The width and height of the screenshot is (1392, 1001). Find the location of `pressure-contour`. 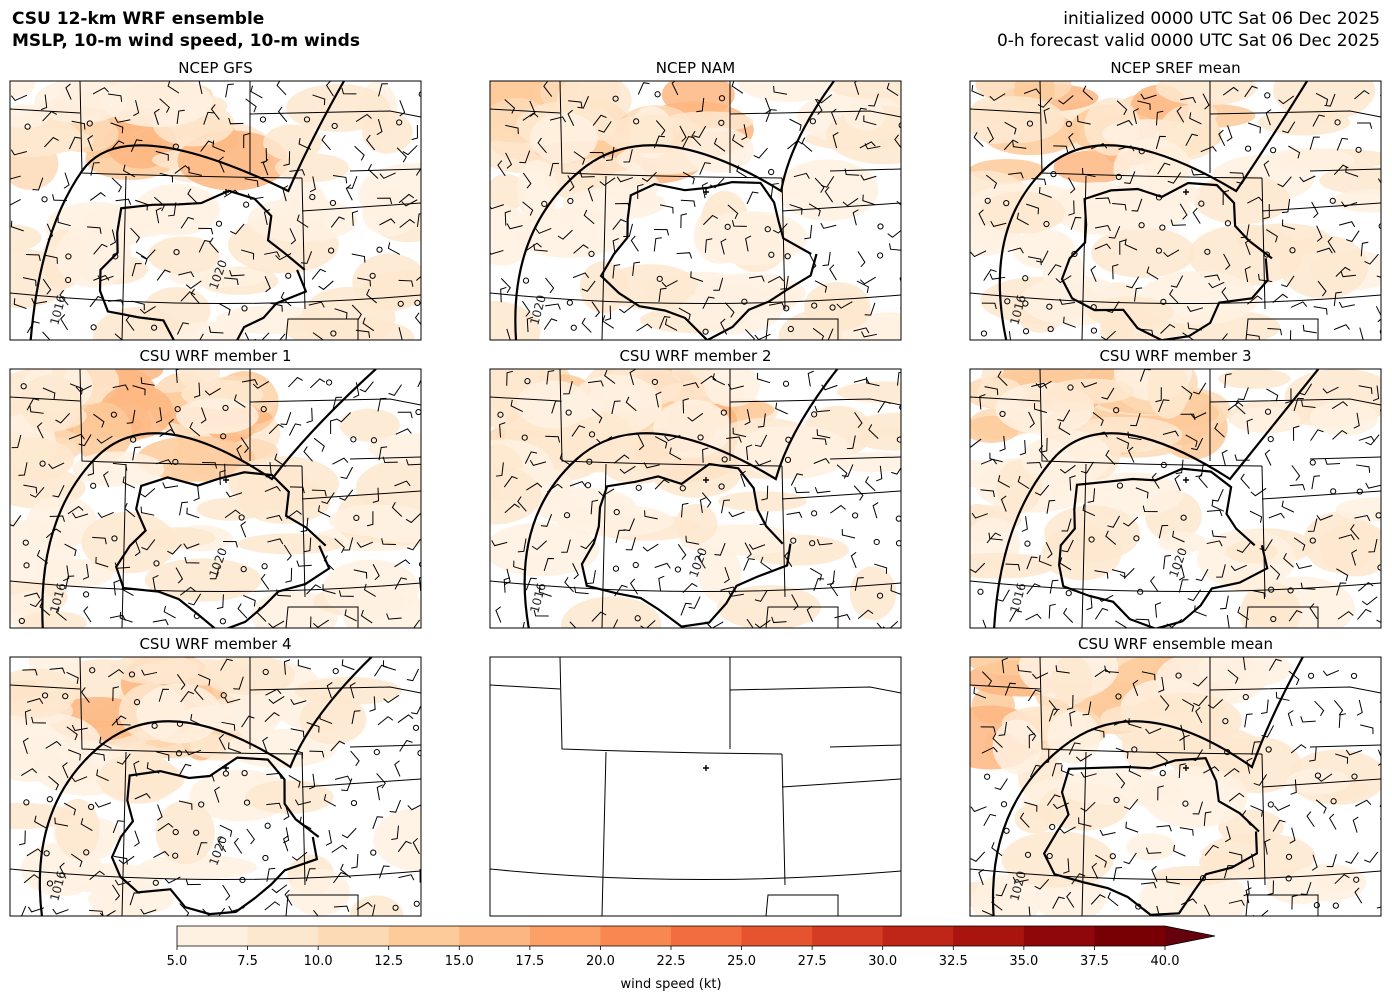

pressure-contour is located at coordinates (187, 210).